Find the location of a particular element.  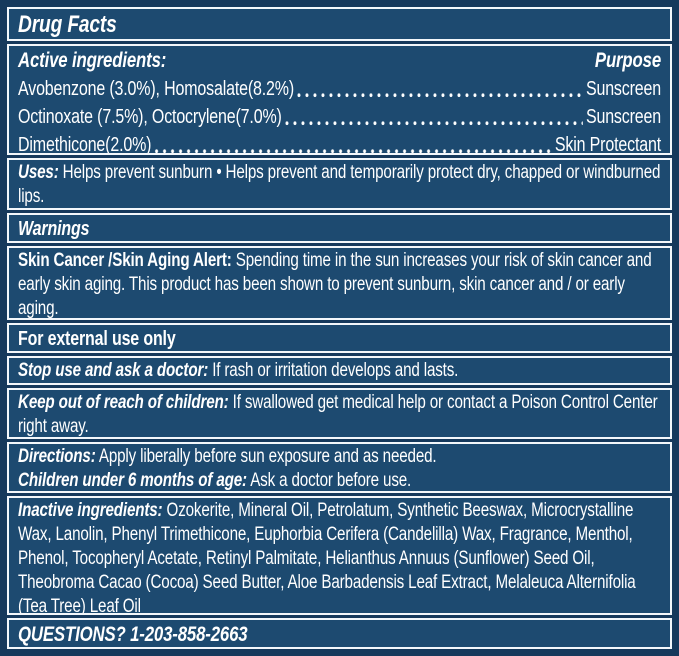

directions-lead-in: Directions: is located at coordinates (57, 456).